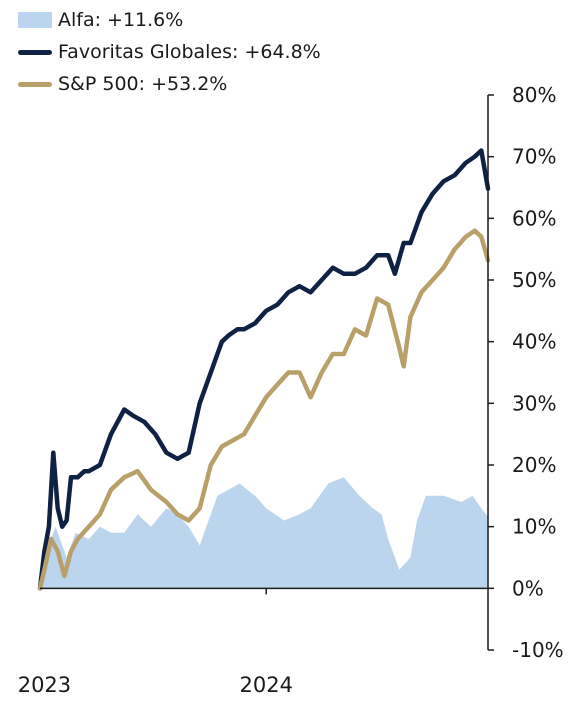 The height and width of the screenshot is (708, 579). Describe the element at coordinates (534, 95) in the screenshot. I see `y-tick-label: 80%` at that location.